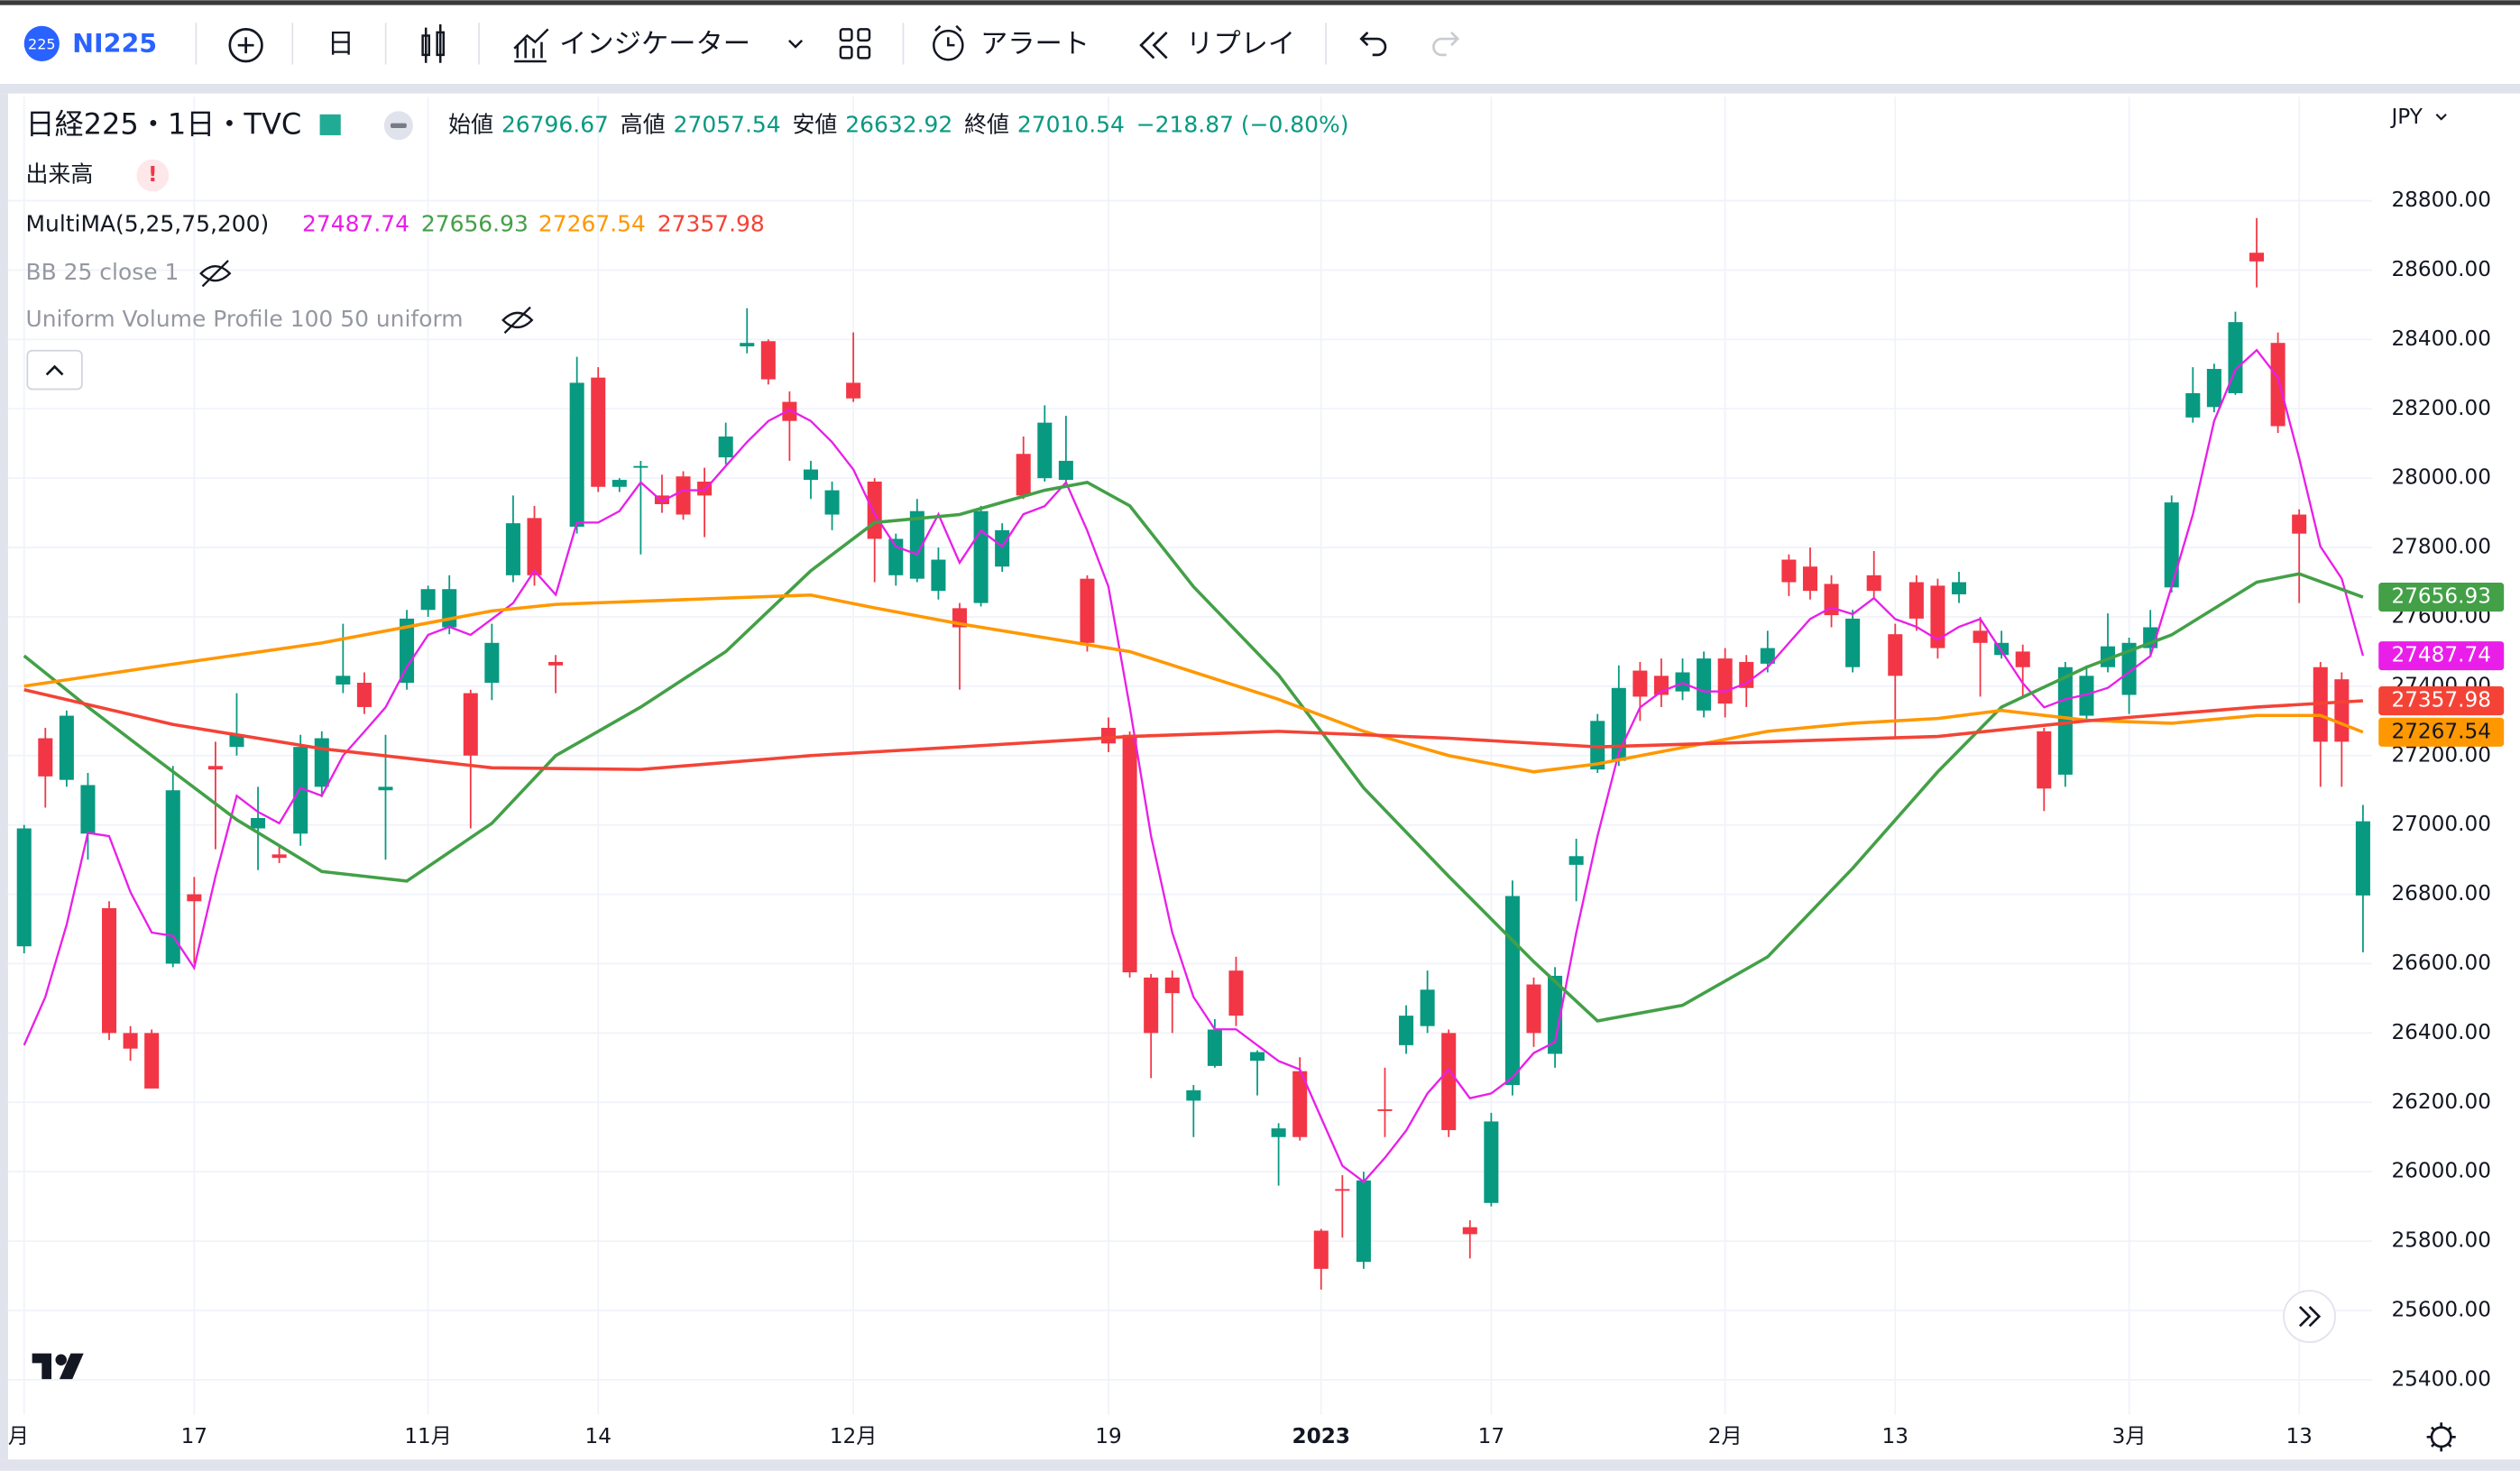 The image size is (2520, 1471). Describe the element at coordinates (1373, 44) in the screenshot. I see `undo-button` at that location.